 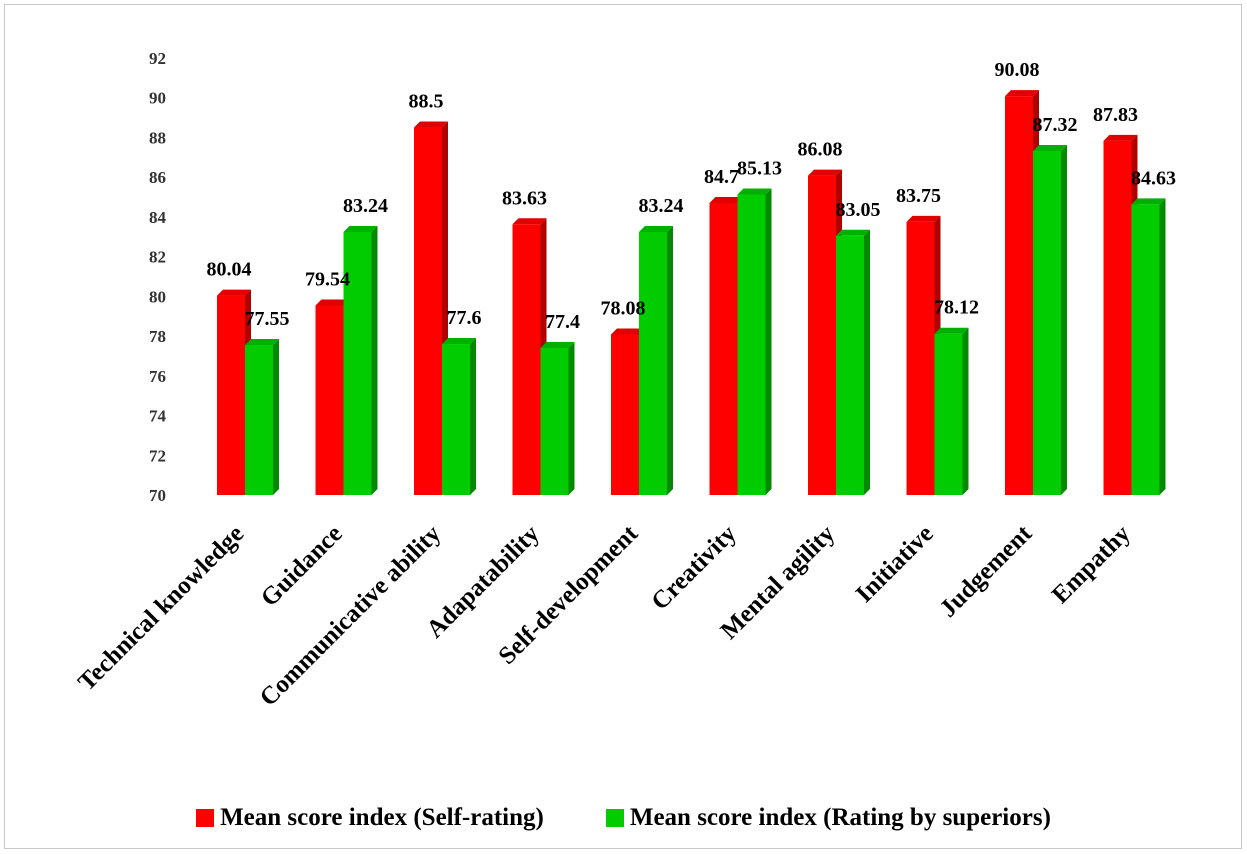 I want to click on y-axis: 70 72 74 76 78 80 82 84 86 88 90 92, so click(x=158, y=277).